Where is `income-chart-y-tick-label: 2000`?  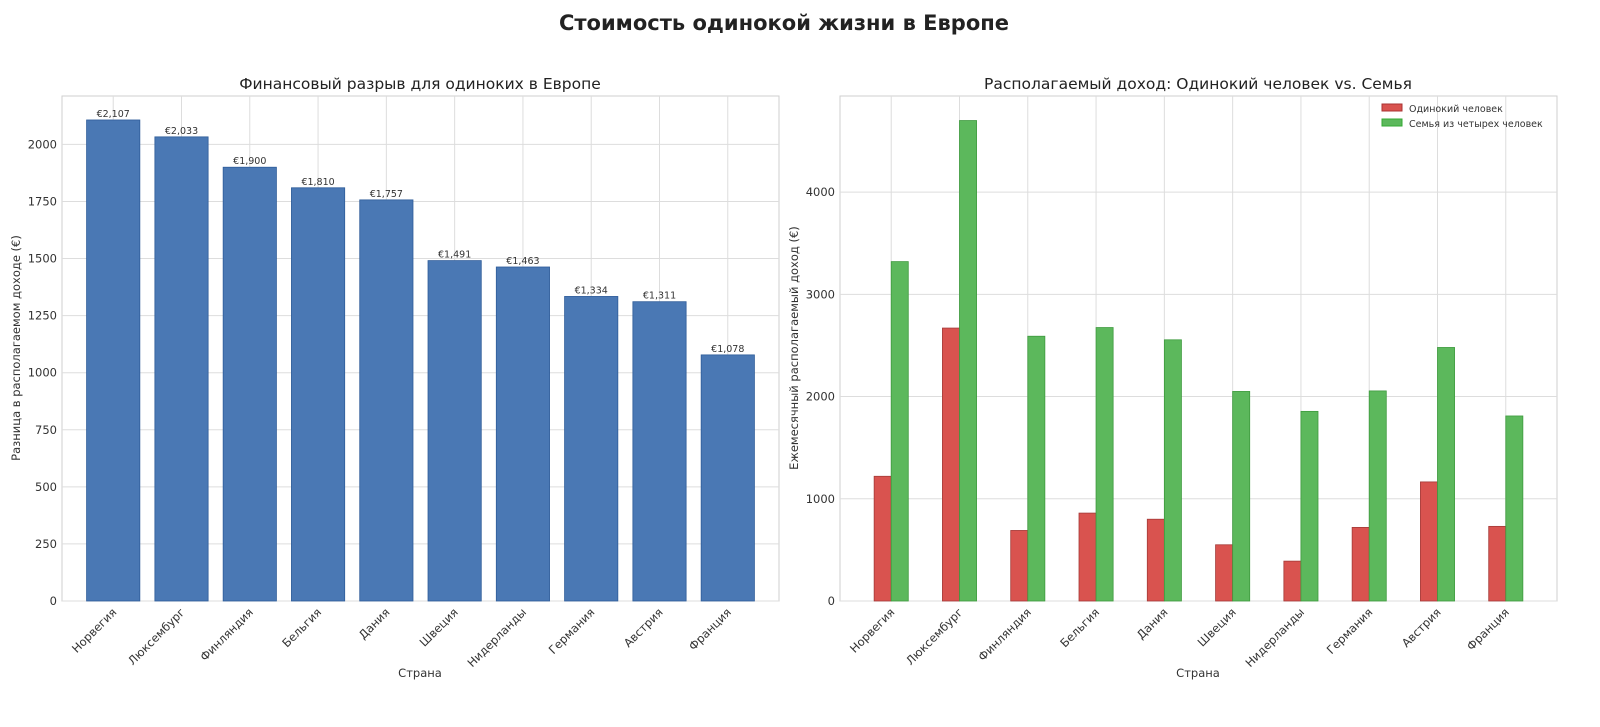 income-chart-y-tick-label: 2000 is located at coordinates (820, 397).